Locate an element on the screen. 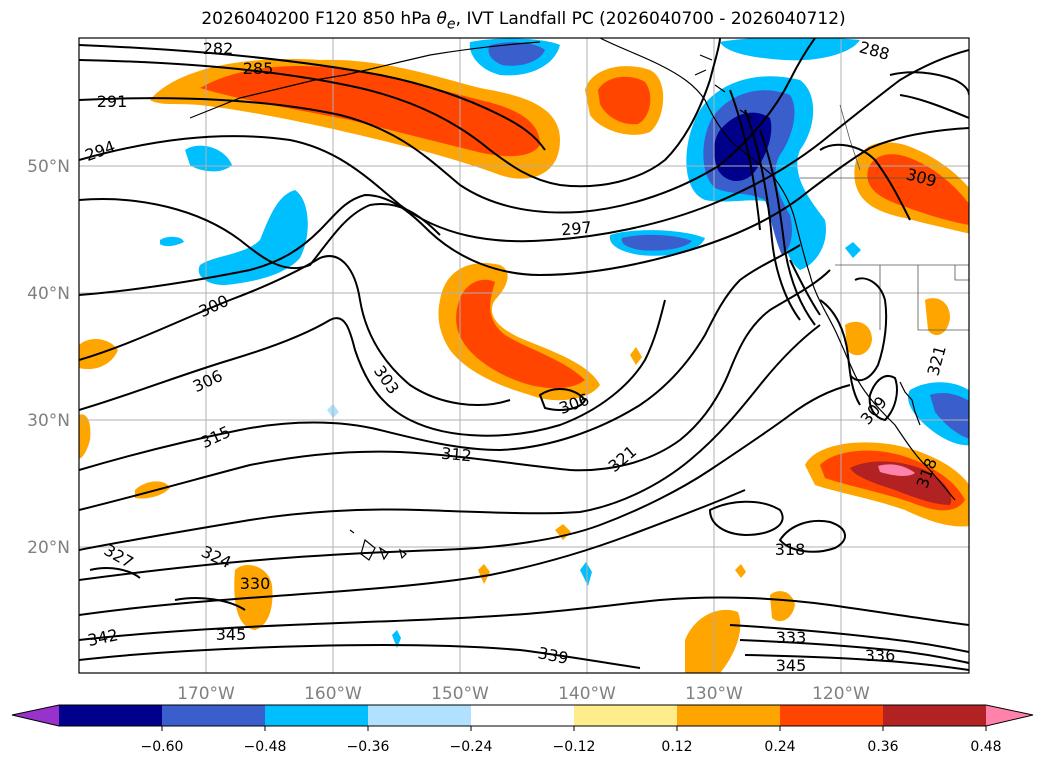  shade-inland is located at coordinates (937, 317).